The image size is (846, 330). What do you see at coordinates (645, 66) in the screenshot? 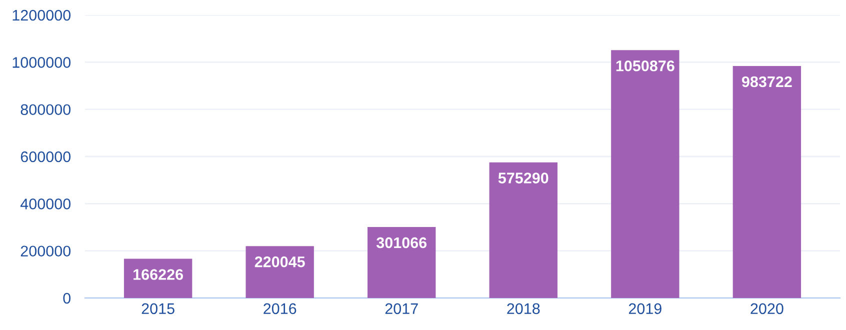
I see `data-label: 1050876` at bounding box center [645, 66].